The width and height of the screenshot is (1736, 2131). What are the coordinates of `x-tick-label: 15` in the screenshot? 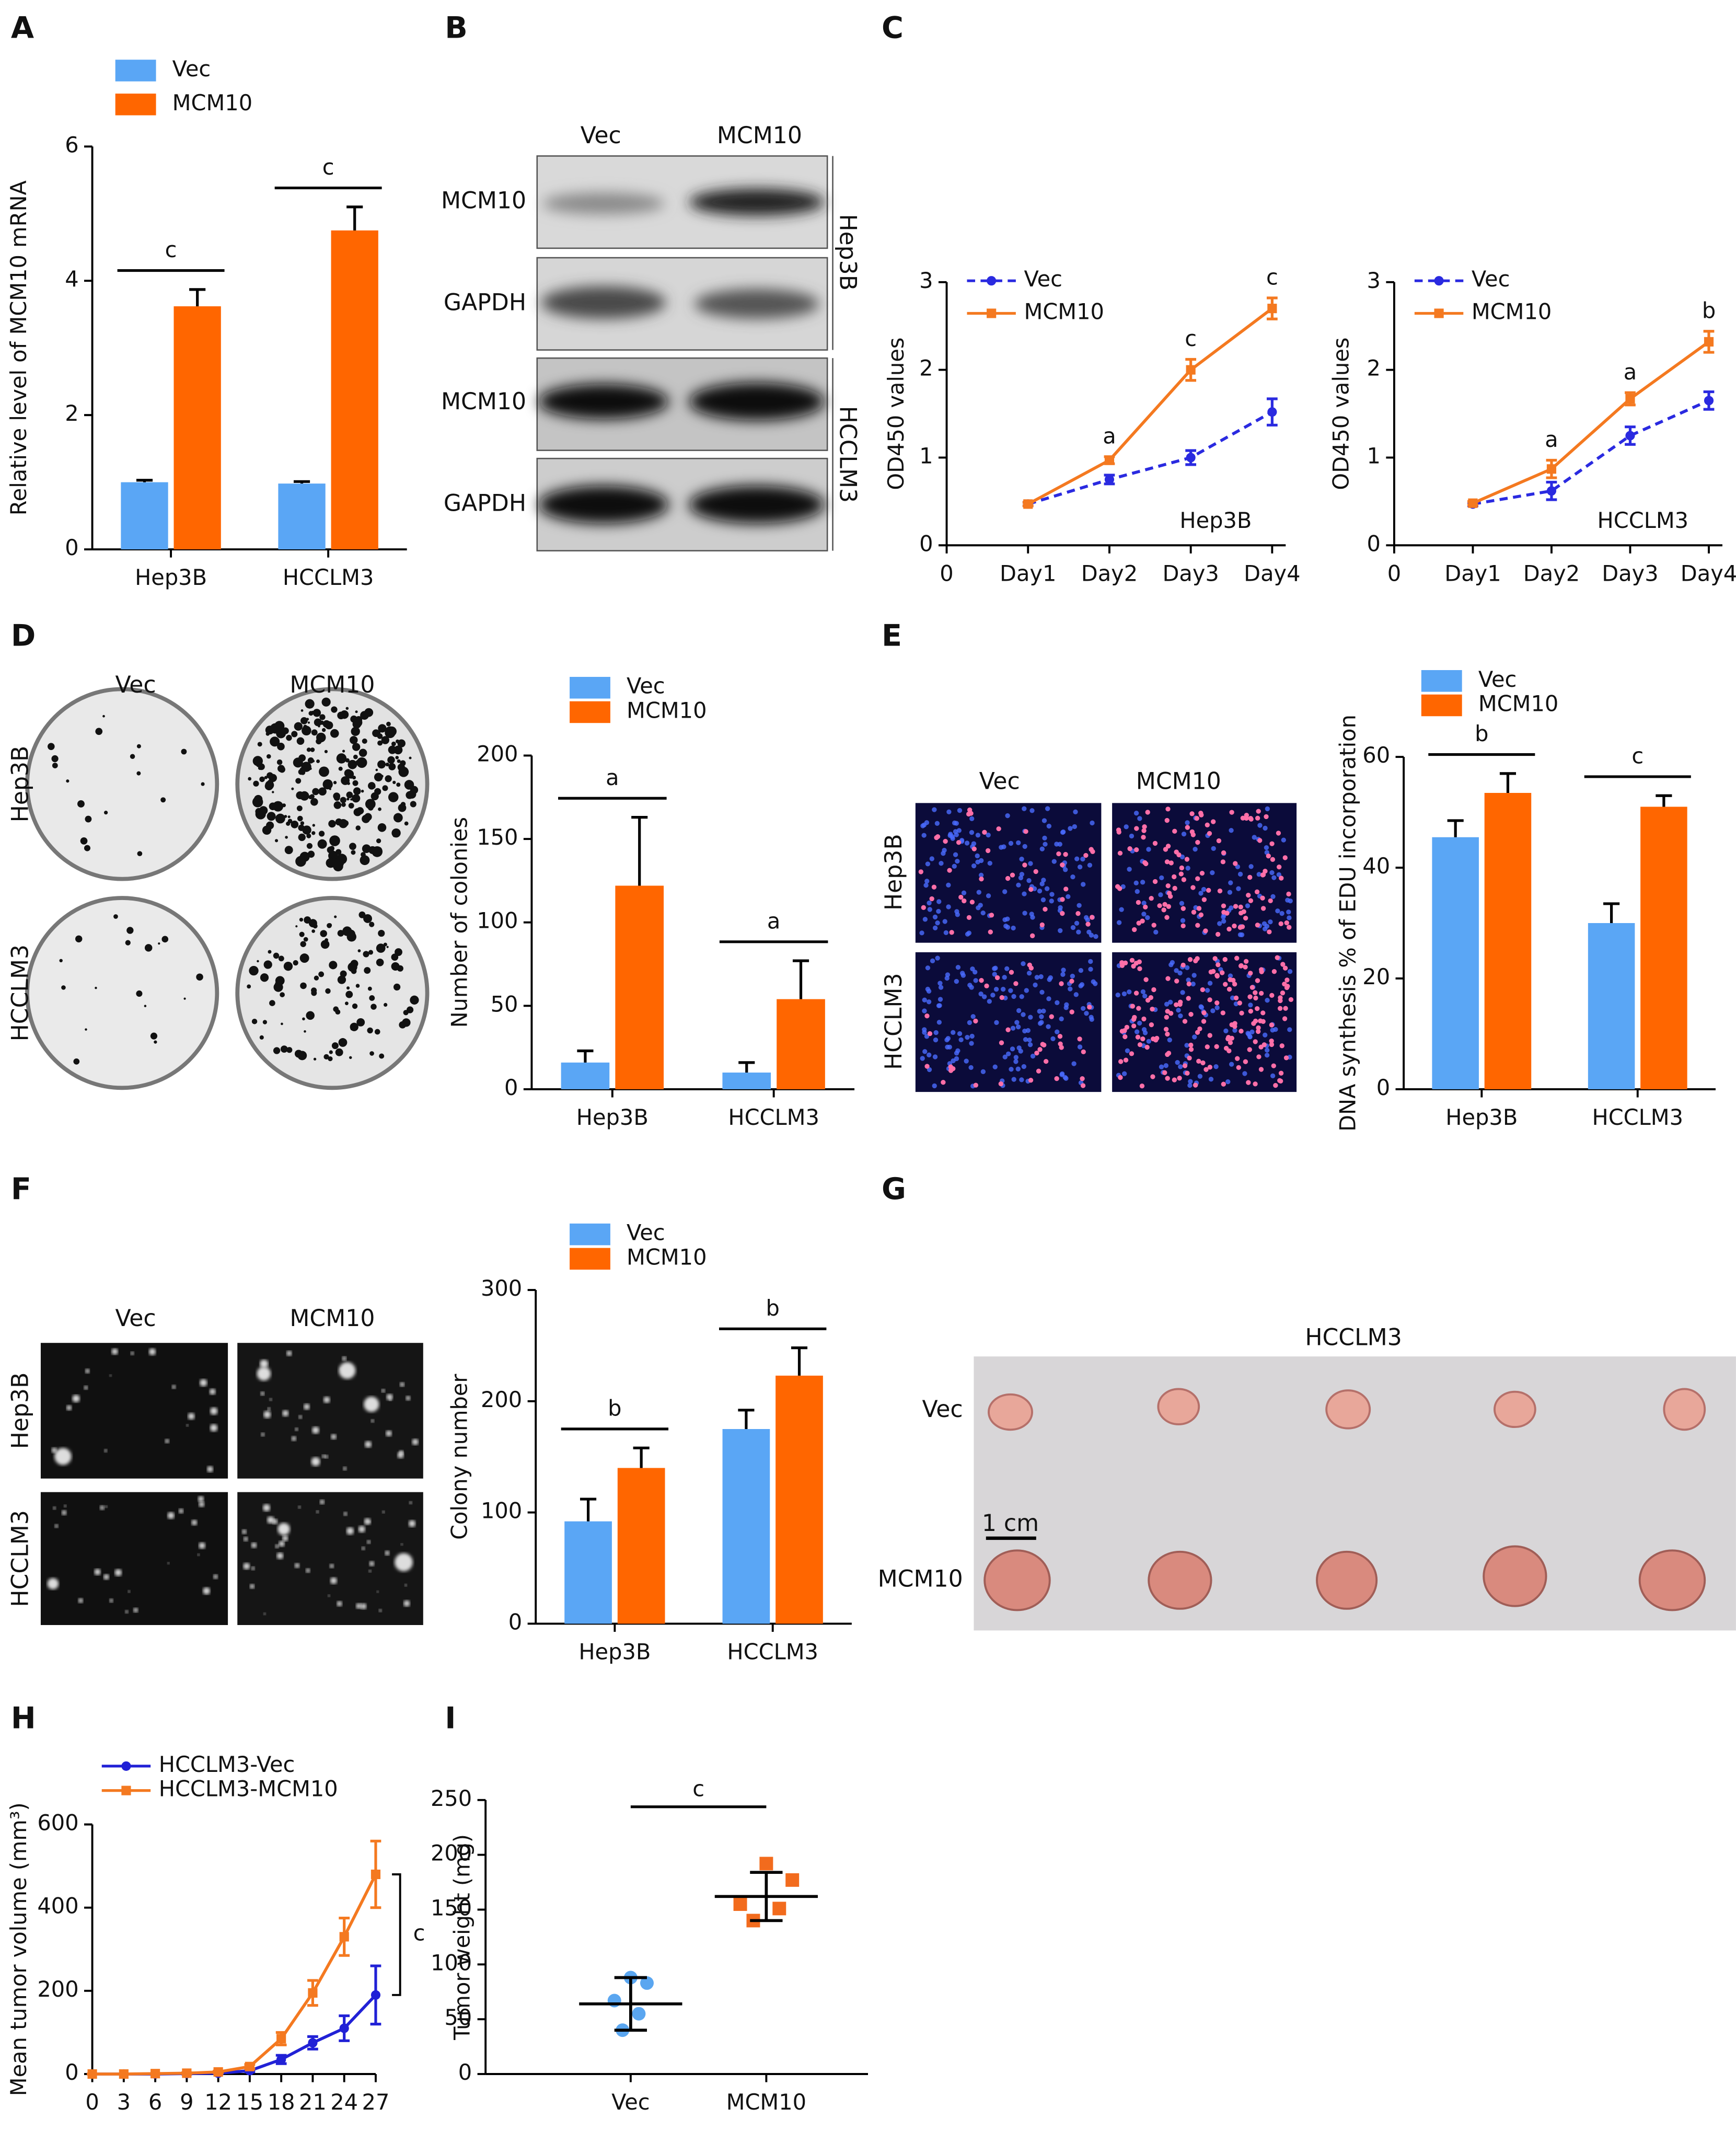 It's located at (250, 2102).